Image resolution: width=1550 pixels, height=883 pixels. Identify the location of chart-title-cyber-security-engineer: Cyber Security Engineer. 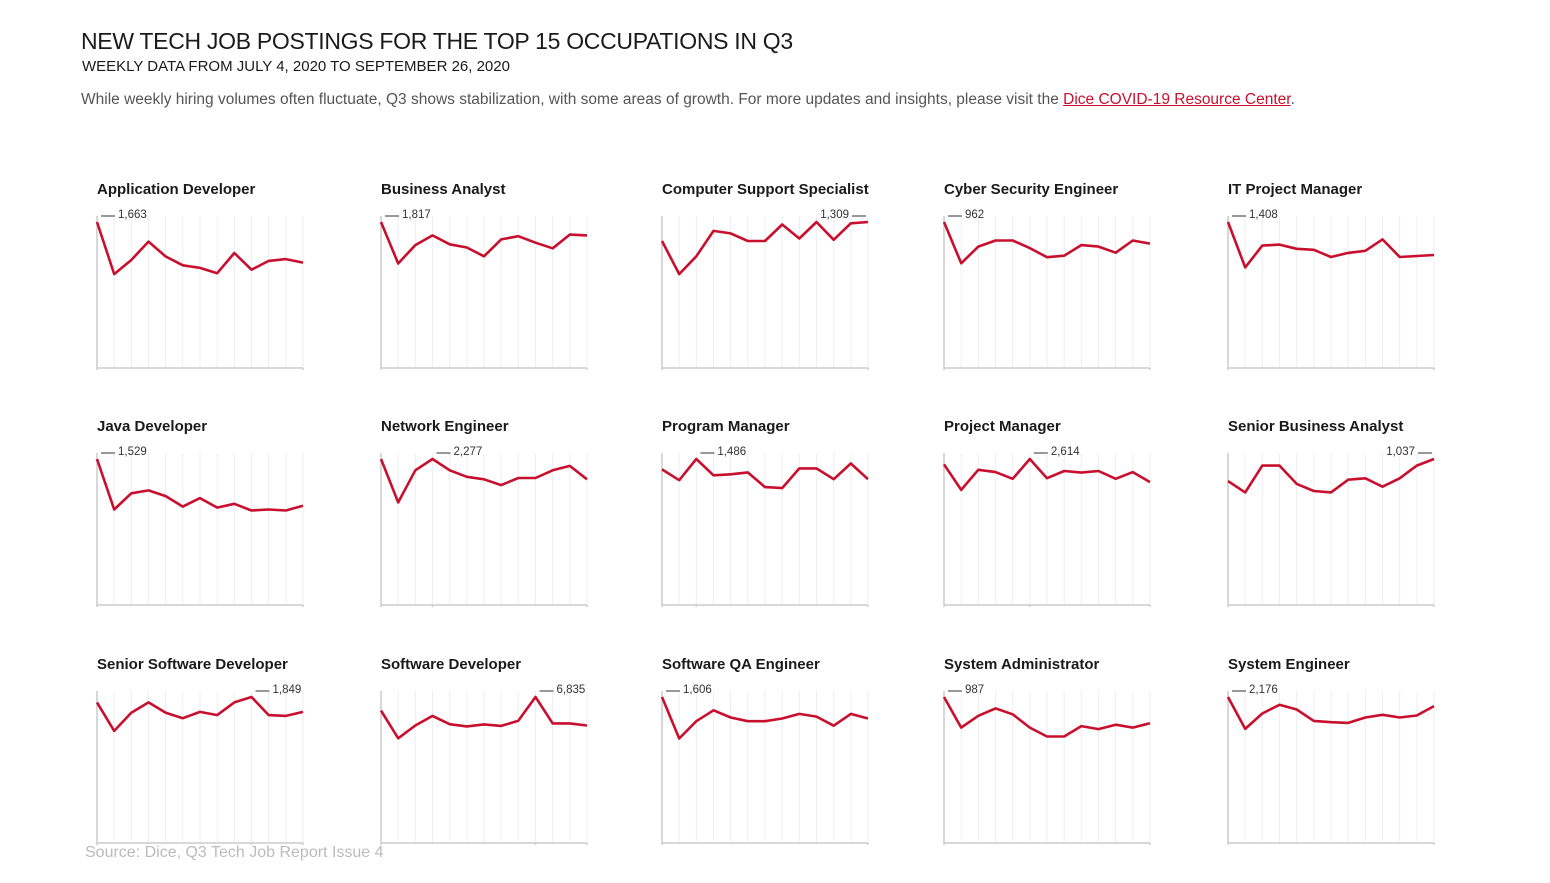
(1031, 189).